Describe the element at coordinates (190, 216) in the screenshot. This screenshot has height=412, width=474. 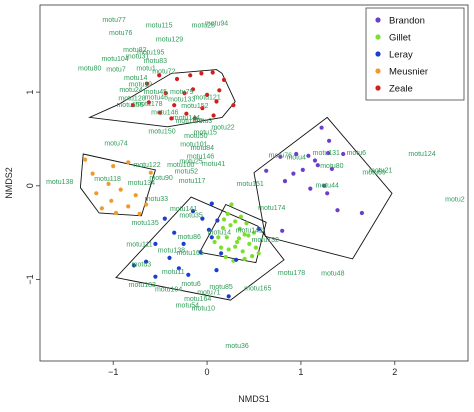
I see `motu-label: motu35` at that location.